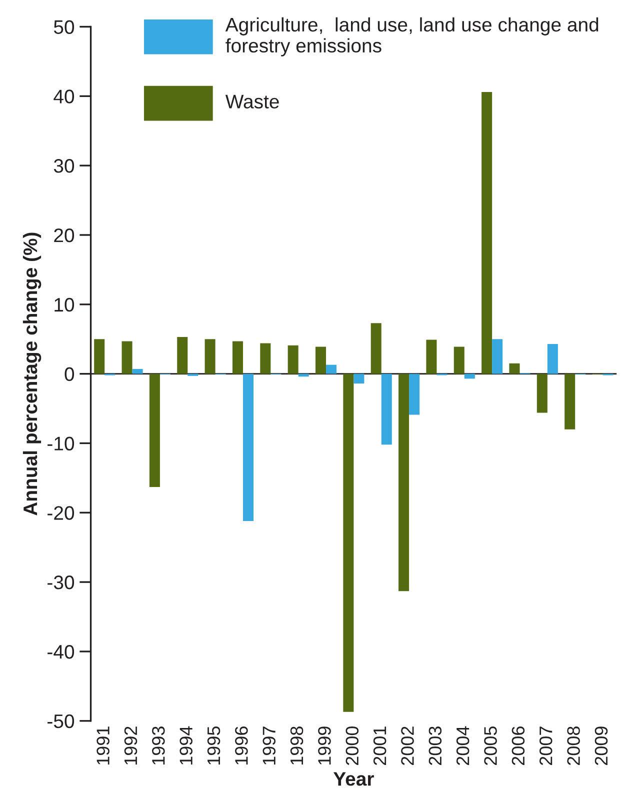  I want to click on y-tick-label: 30, so click(64, 166).